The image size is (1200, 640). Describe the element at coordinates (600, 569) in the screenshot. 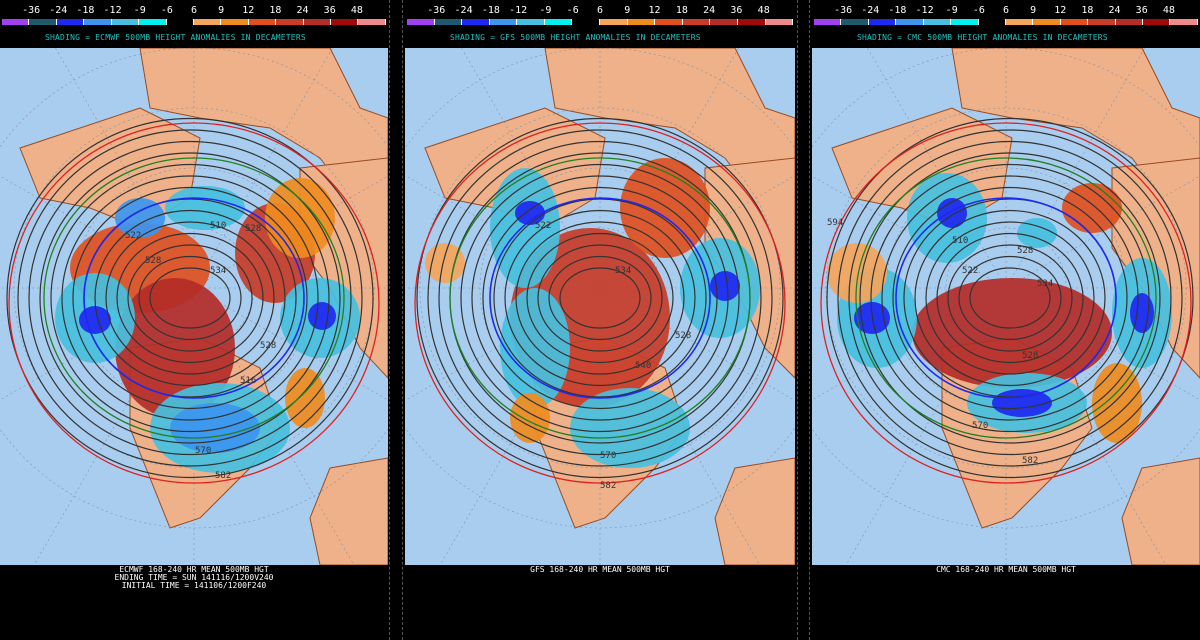

I see `footer-line: GFS 168-240 HR MEAN 500MB HGT` at that location.